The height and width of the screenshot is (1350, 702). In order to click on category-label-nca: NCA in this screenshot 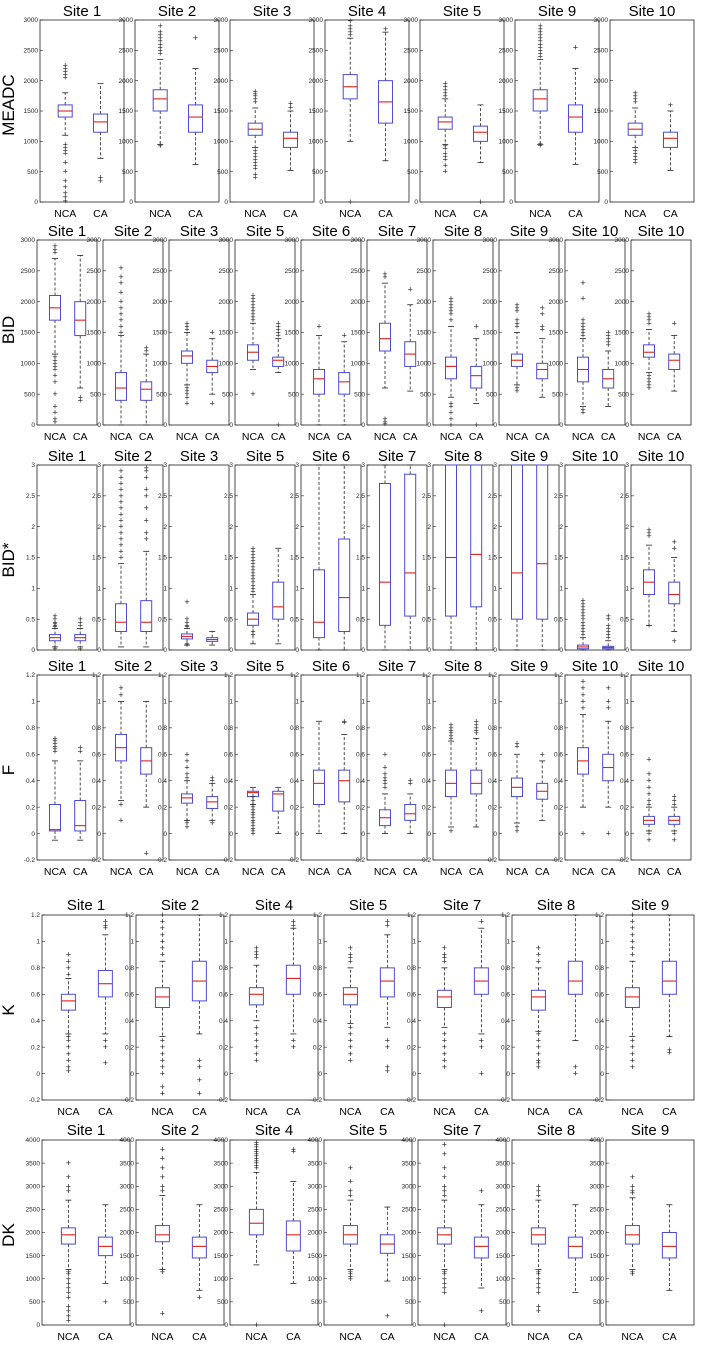, I will do `click(385, 437)`.